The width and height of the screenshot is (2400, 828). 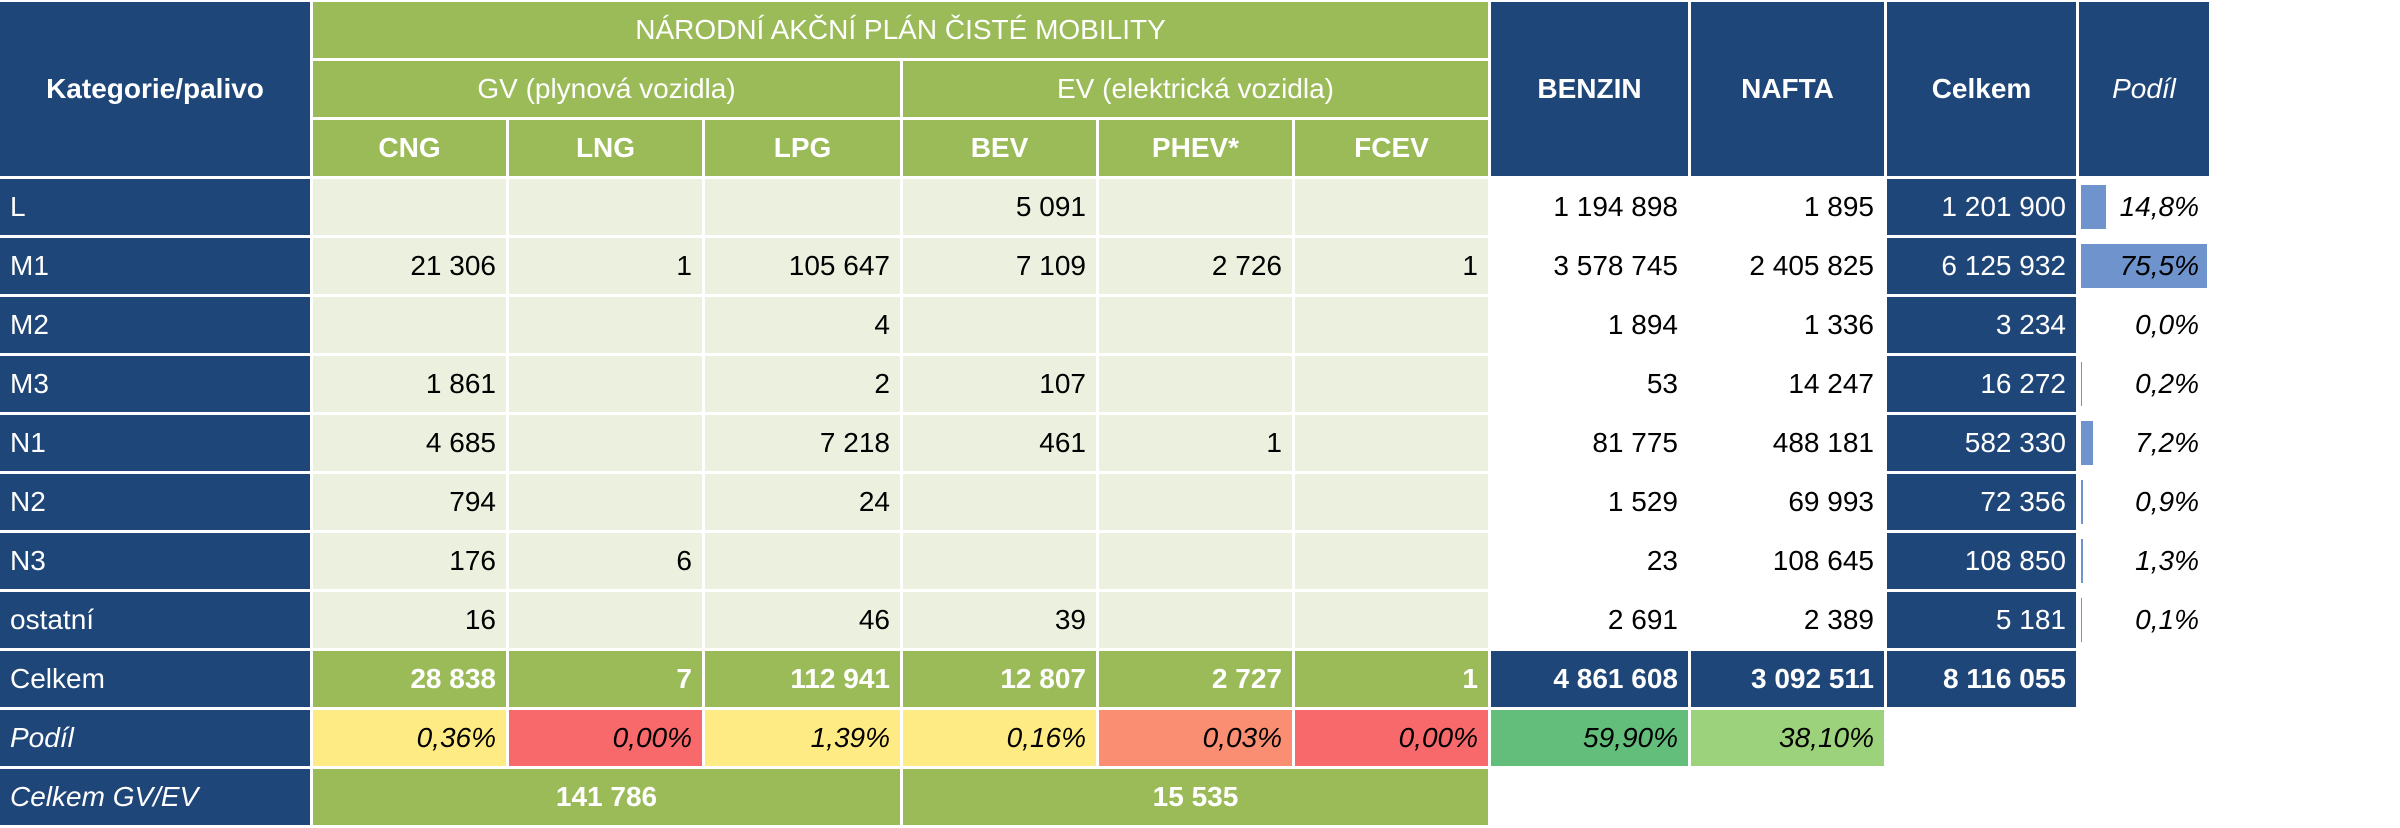 What do you see at coordinates (2159, 265) in the screenshot?
I see `podil-value: 75,5%` at bounding box center [2159, 265].